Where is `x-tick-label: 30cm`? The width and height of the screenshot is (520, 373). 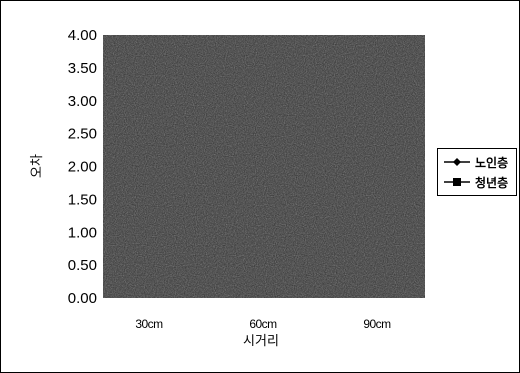 x-tick-label: 30cm is located at coordinates (149, 324).